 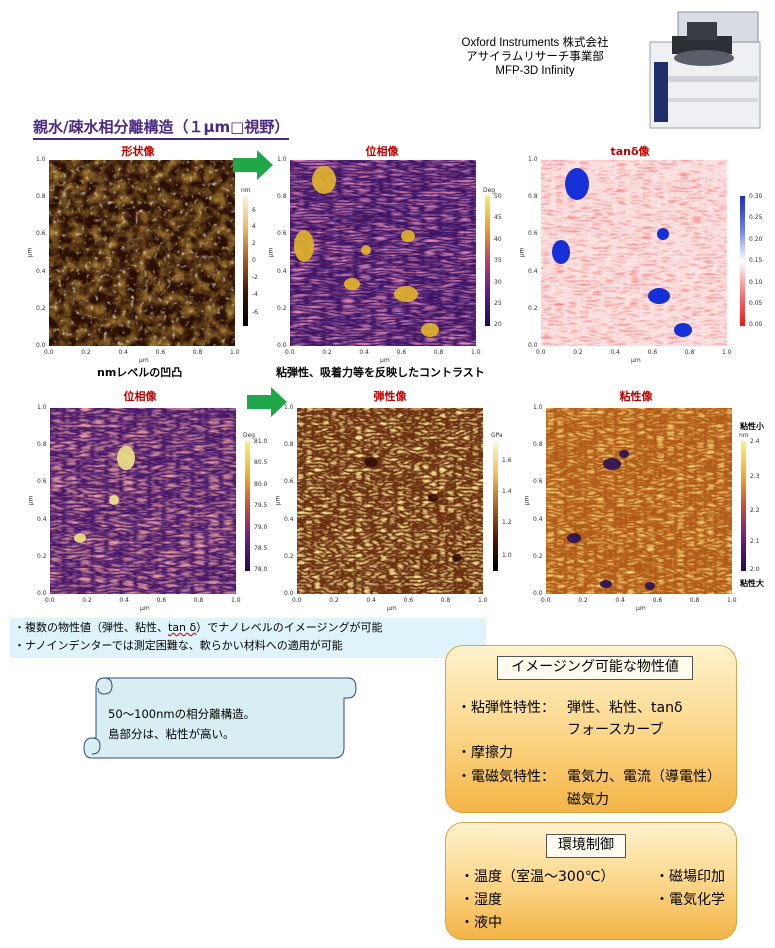 I want to click on elasticity-colorbar, so click(x=495, y=506).